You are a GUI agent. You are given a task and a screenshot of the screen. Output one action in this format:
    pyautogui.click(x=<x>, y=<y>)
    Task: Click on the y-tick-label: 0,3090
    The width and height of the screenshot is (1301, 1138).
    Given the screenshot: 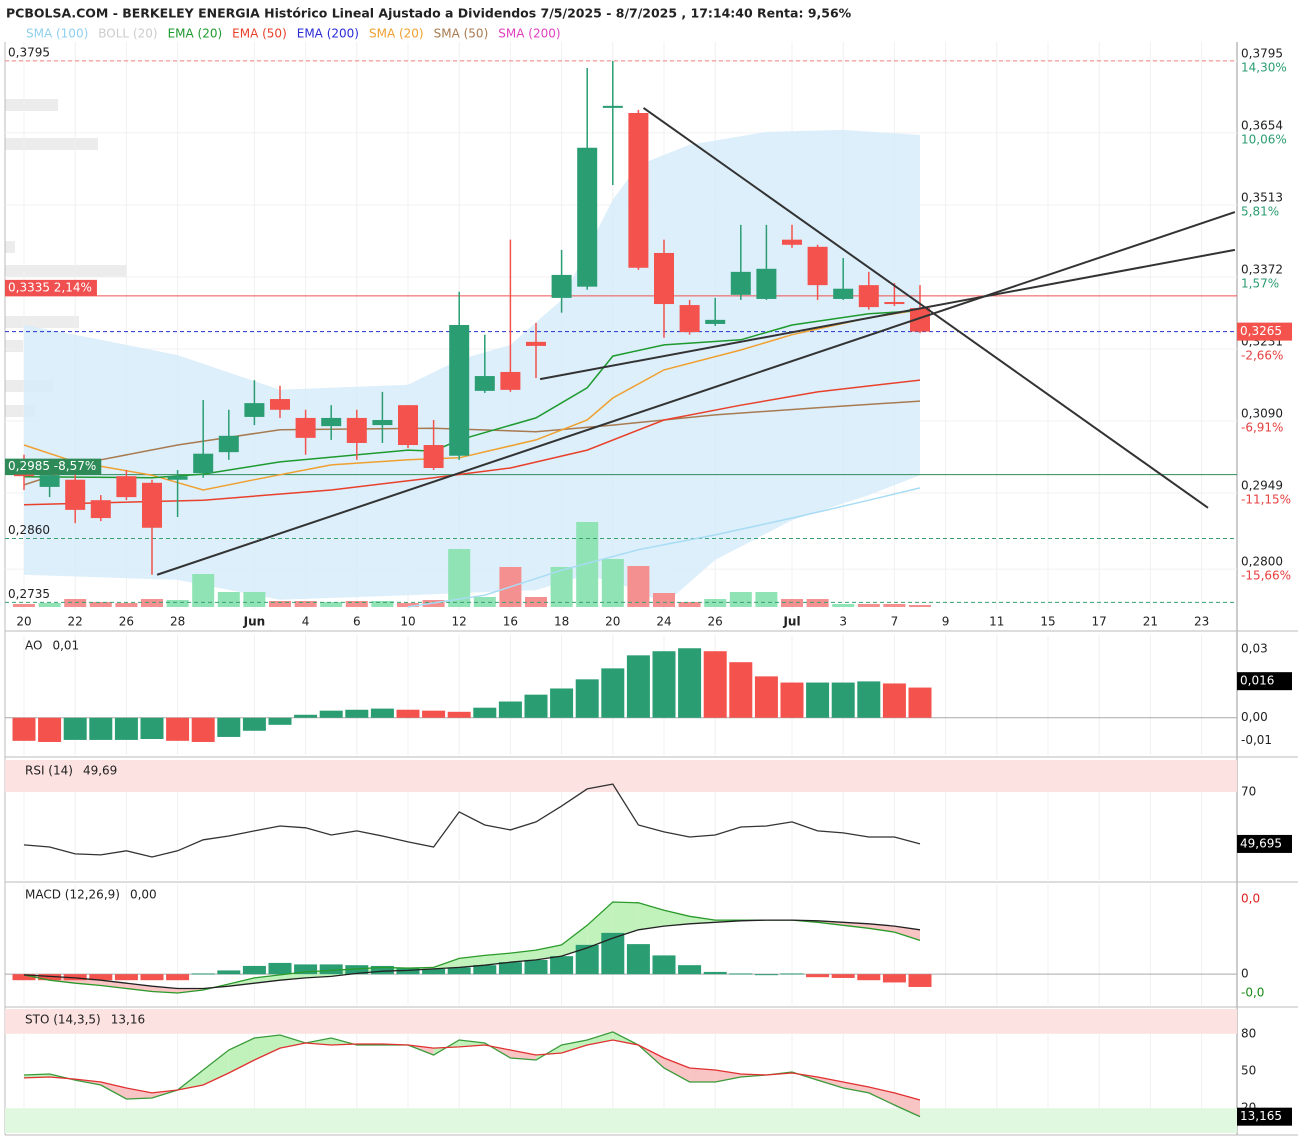 What is the action you would take?
    pyautogui.click(x=1262, y=414)
    